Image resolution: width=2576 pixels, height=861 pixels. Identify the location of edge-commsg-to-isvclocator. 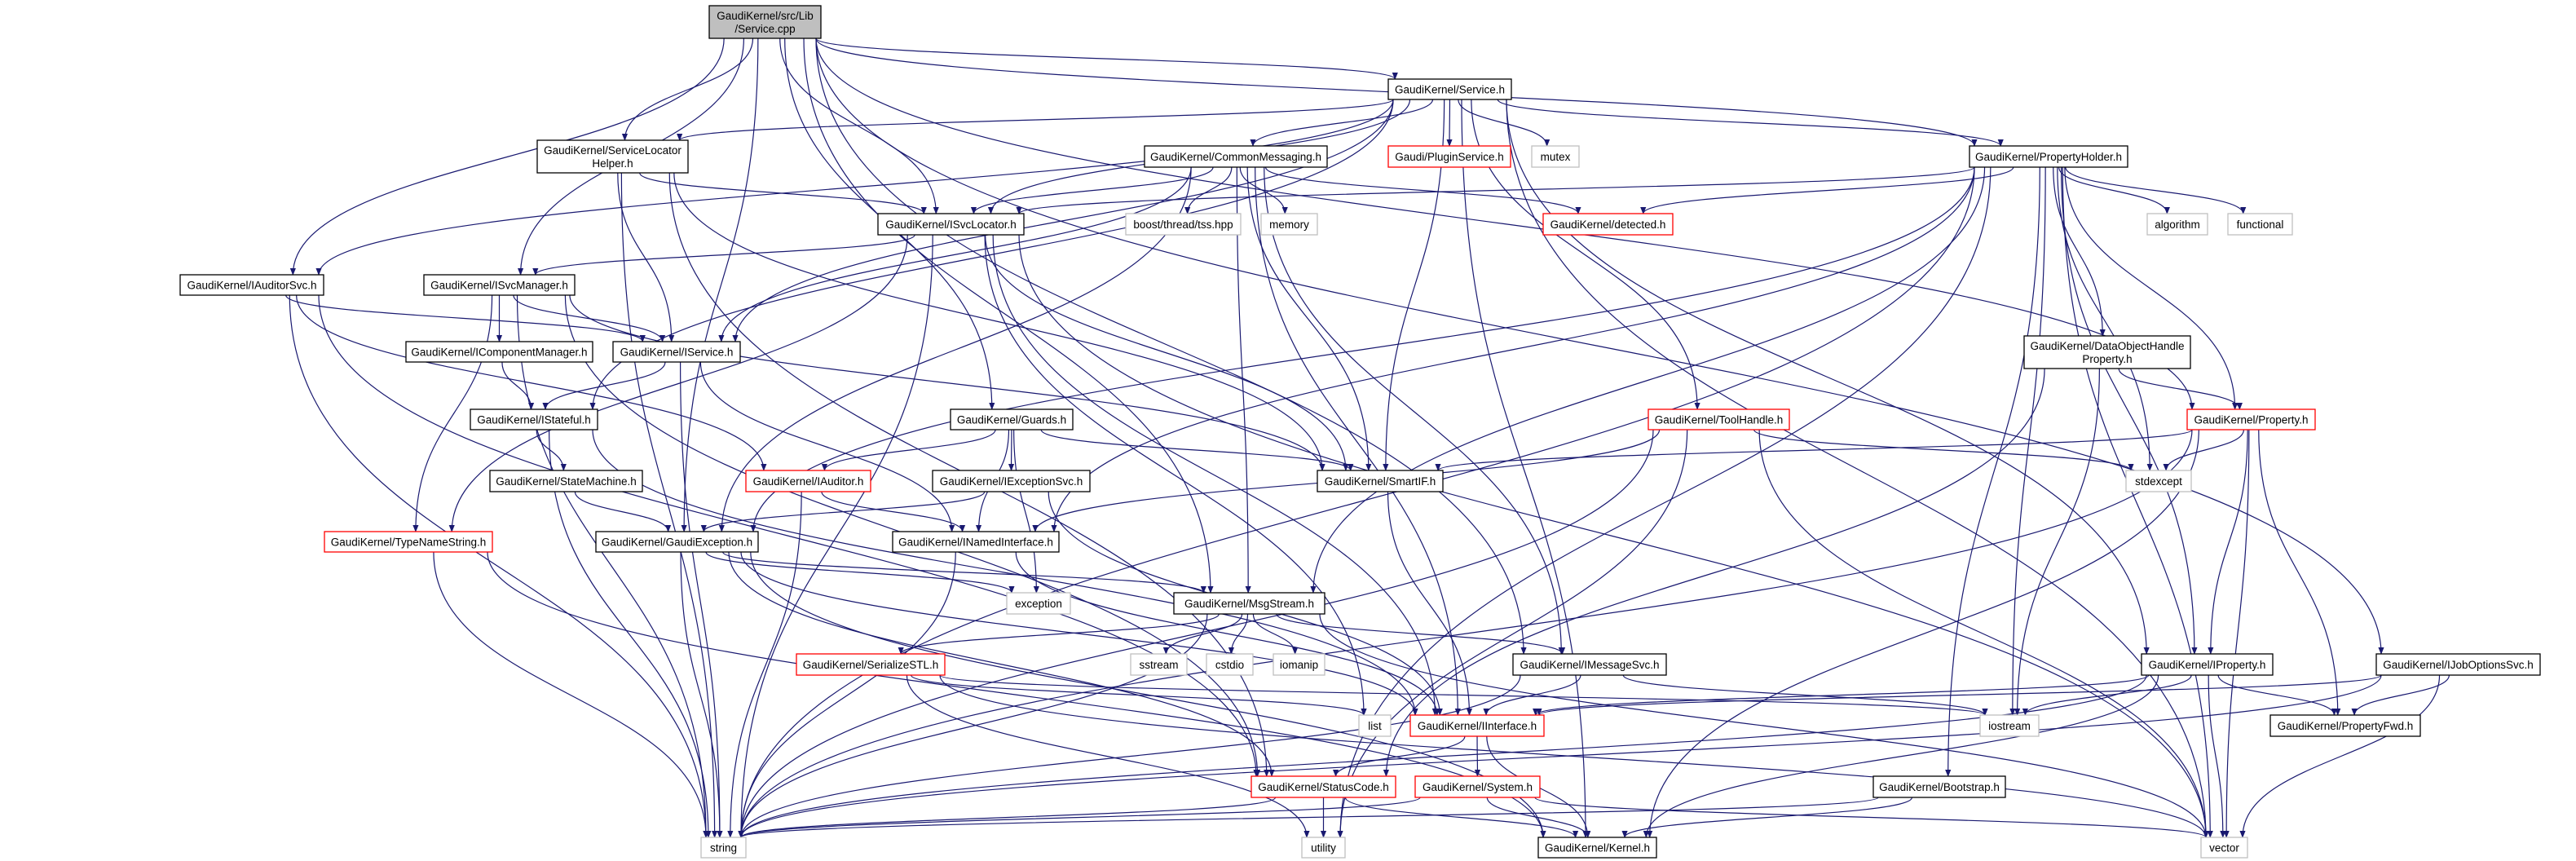
(1092, 190).